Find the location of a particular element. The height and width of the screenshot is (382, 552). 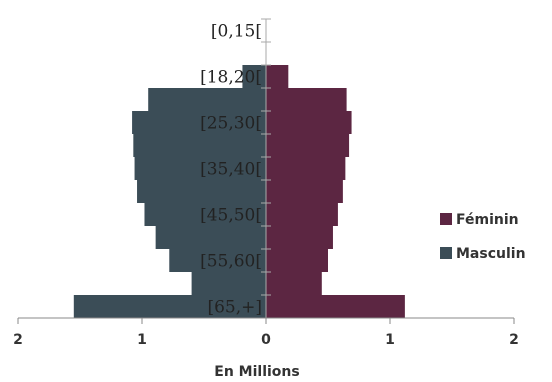

x-tick-label: 0 is located at coordinates (266, 340).